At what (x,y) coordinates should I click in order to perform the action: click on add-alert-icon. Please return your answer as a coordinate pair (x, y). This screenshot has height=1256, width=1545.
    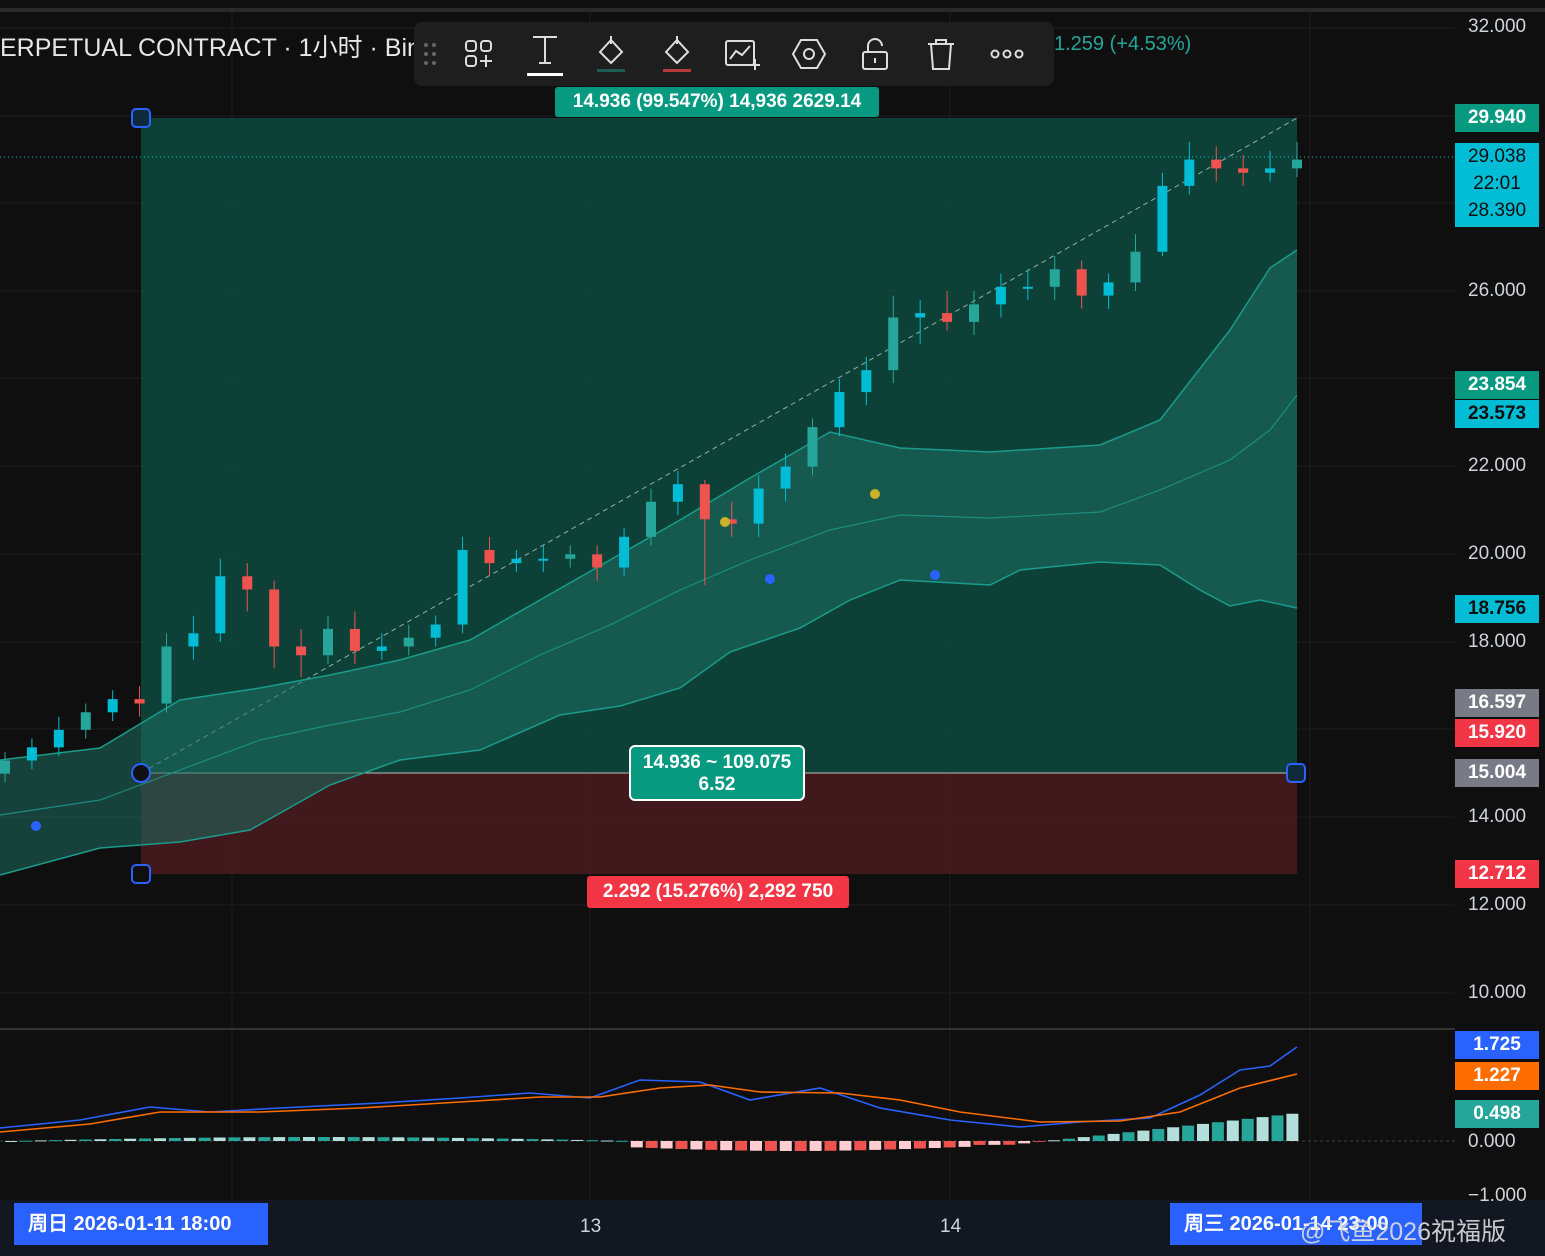
    Looking at the image, I should click on (743, 54).